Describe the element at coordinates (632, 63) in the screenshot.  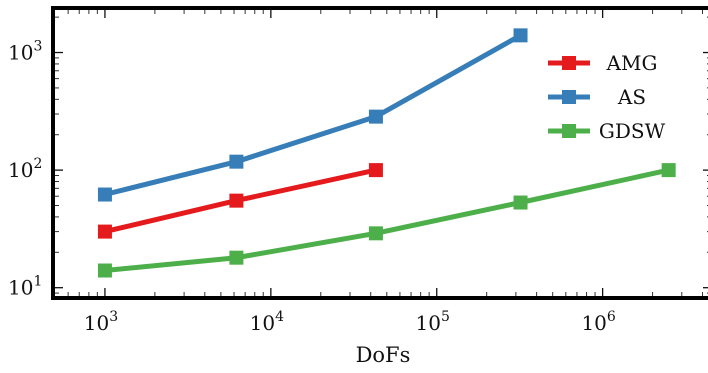
I see `legend-label-amg: AMG` at that location.